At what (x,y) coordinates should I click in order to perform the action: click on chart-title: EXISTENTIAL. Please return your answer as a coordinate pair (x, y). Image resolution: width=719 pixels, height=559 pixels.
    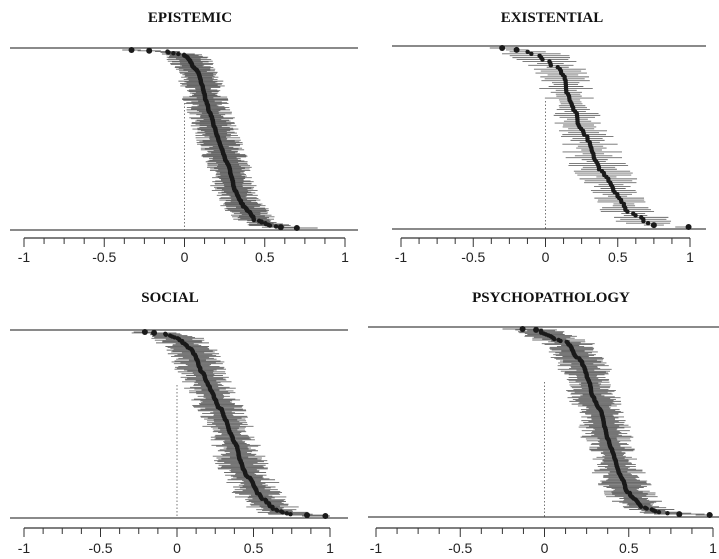
    Looking at the image, I should click on (552, 18).